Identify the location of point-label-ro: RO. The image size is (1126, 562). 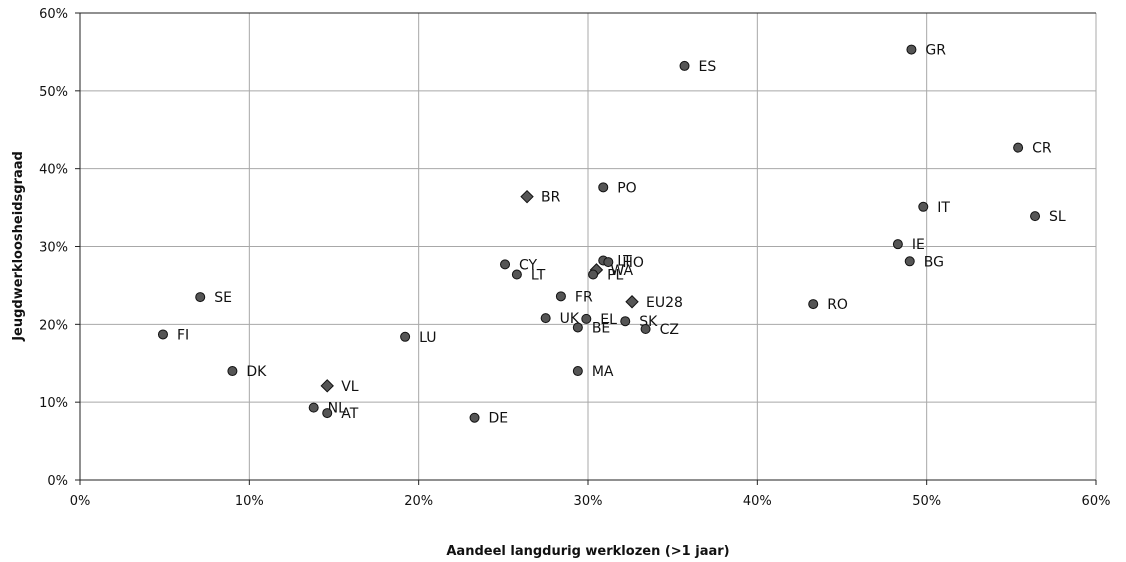
(837, 305).